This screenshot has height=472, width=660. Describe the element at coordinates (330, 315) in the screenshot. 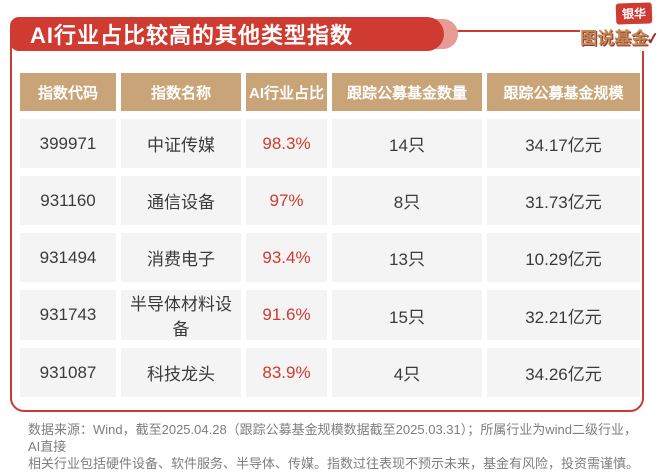

I see `table-row: 931743 半导体材料设备 91.6% 15只 32.21亿元` at that location.